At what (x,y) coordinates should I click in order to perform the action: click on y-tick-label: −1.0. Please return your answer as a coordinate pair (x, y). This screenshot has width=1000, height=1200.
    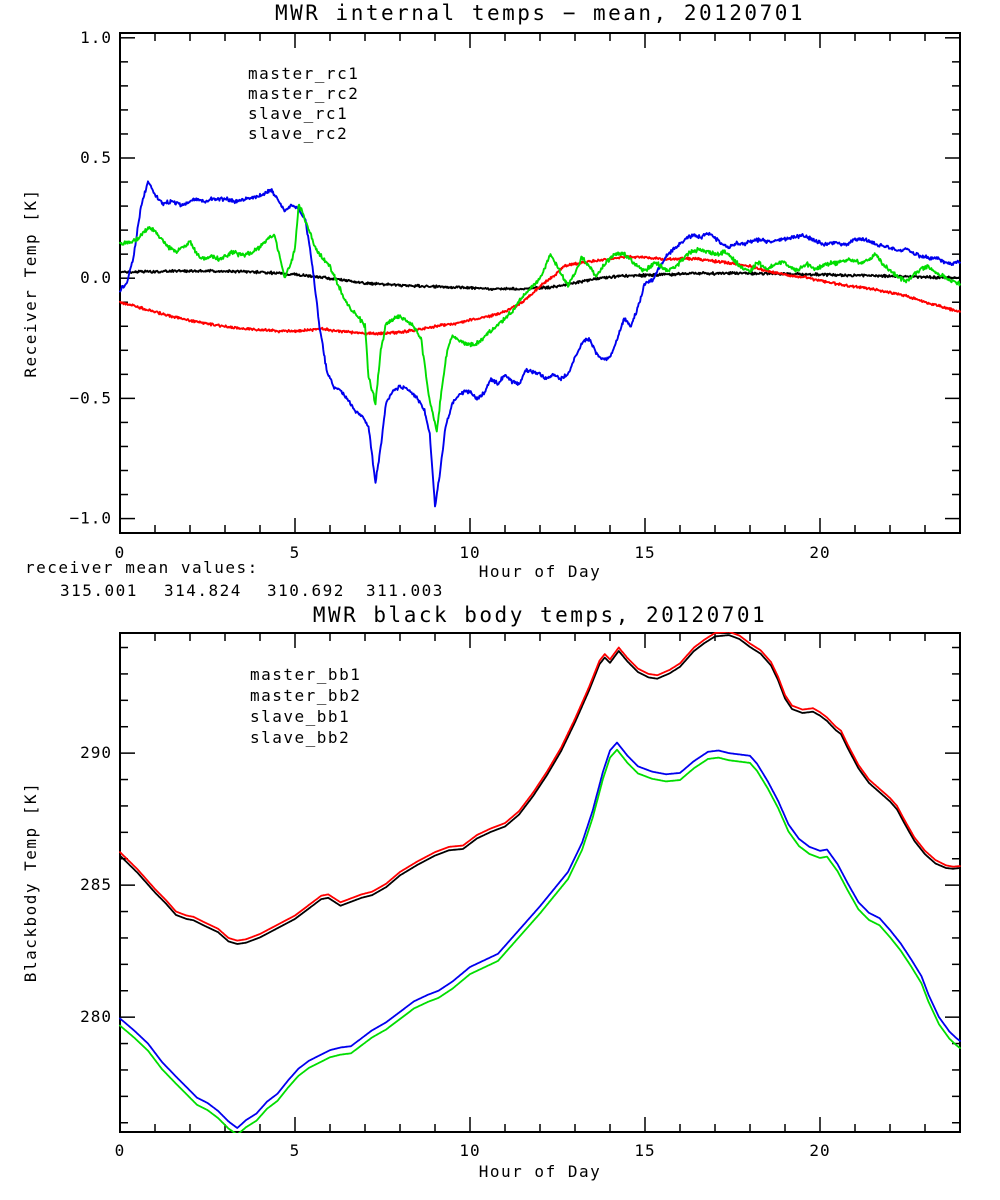
    Looking at the image, I should click on (90, 518).